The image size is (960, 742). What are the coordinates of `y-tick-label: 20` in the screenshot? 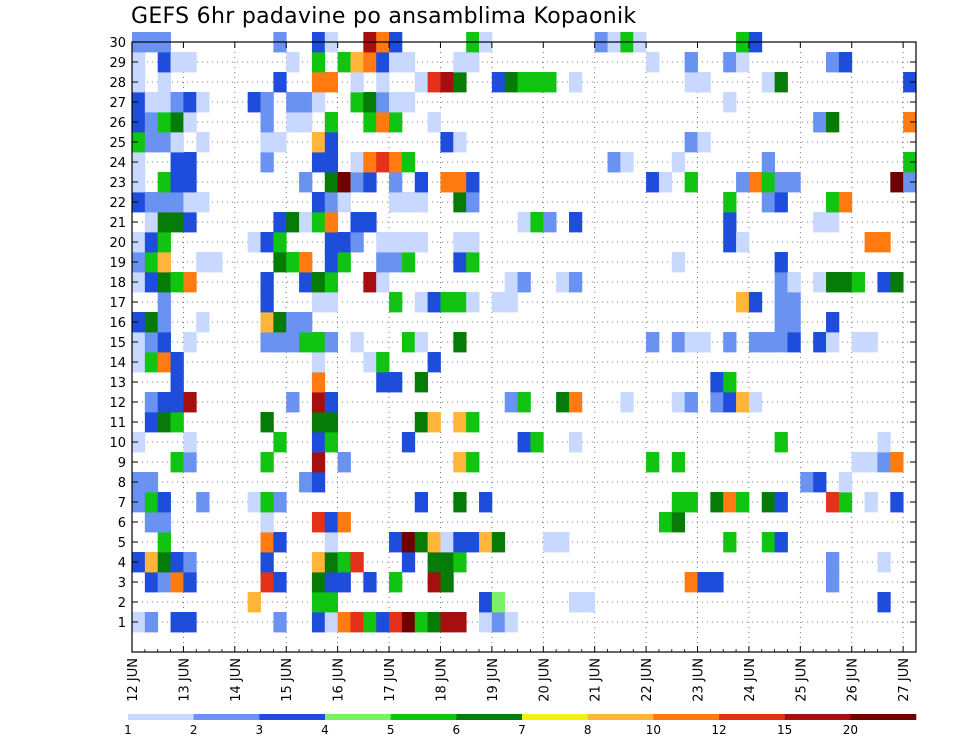 It's located at (117, 243).